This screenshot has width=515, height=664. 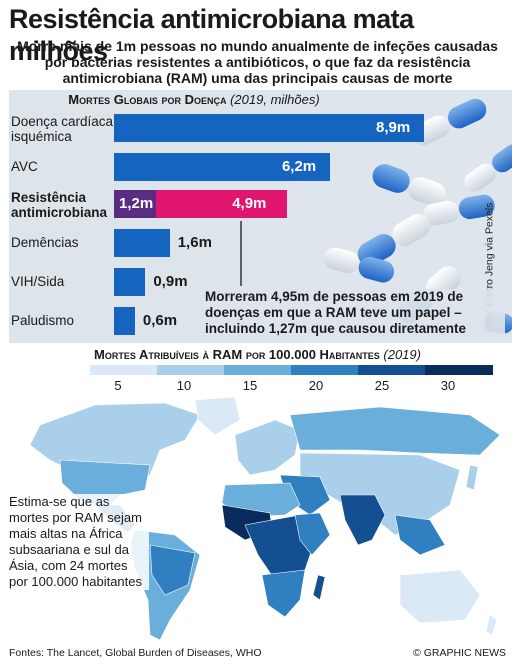 What do you see at coordinates (459, 653) in the screenshot?
I see `brand-credit: © GRAPHIC NEWS` at bounding box center [459, 653].